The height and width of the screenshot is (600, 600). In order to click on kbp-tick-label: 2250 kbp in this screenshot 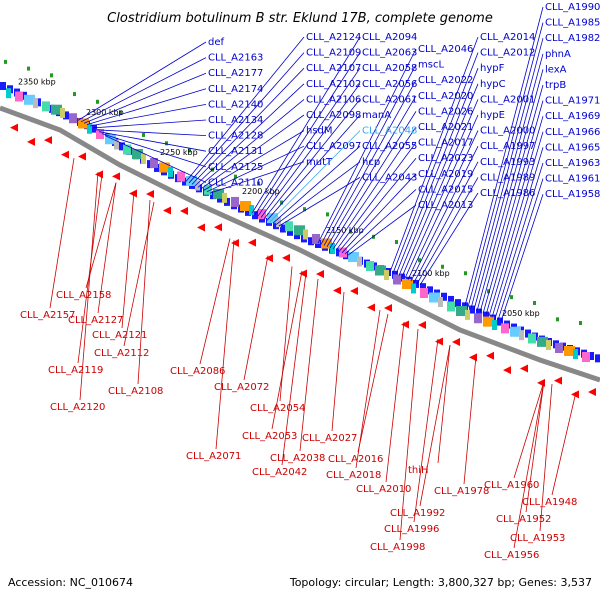, I will do `click(179, 152)`.